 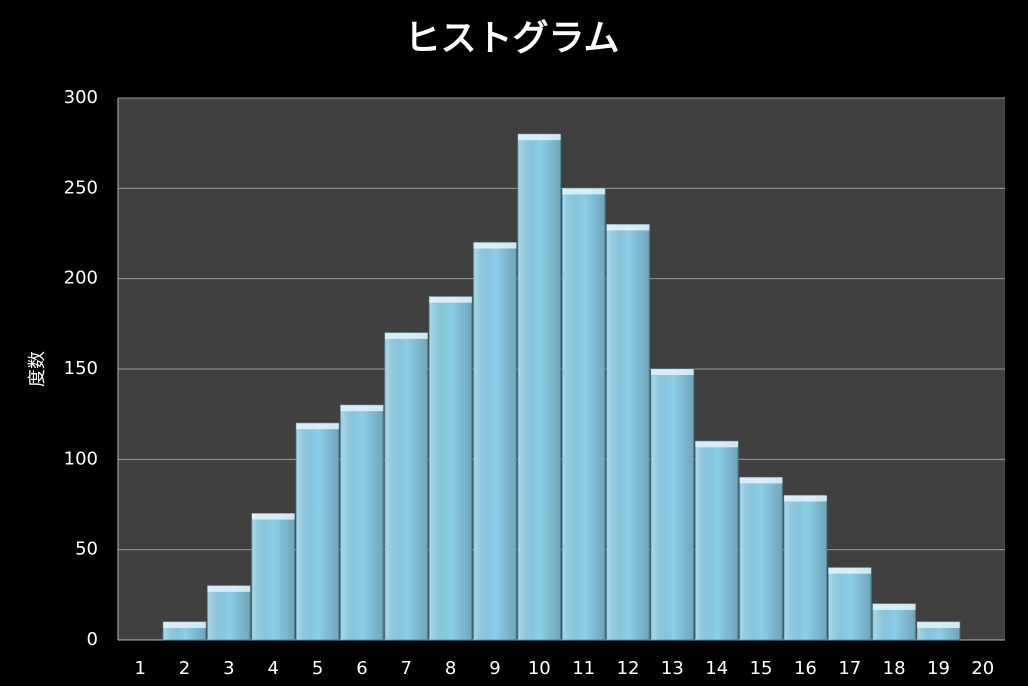 What do you see at coordinates (139, 668) in the screenshot?
I see `x-tick-label: 1` at bounding box center [139, 668].